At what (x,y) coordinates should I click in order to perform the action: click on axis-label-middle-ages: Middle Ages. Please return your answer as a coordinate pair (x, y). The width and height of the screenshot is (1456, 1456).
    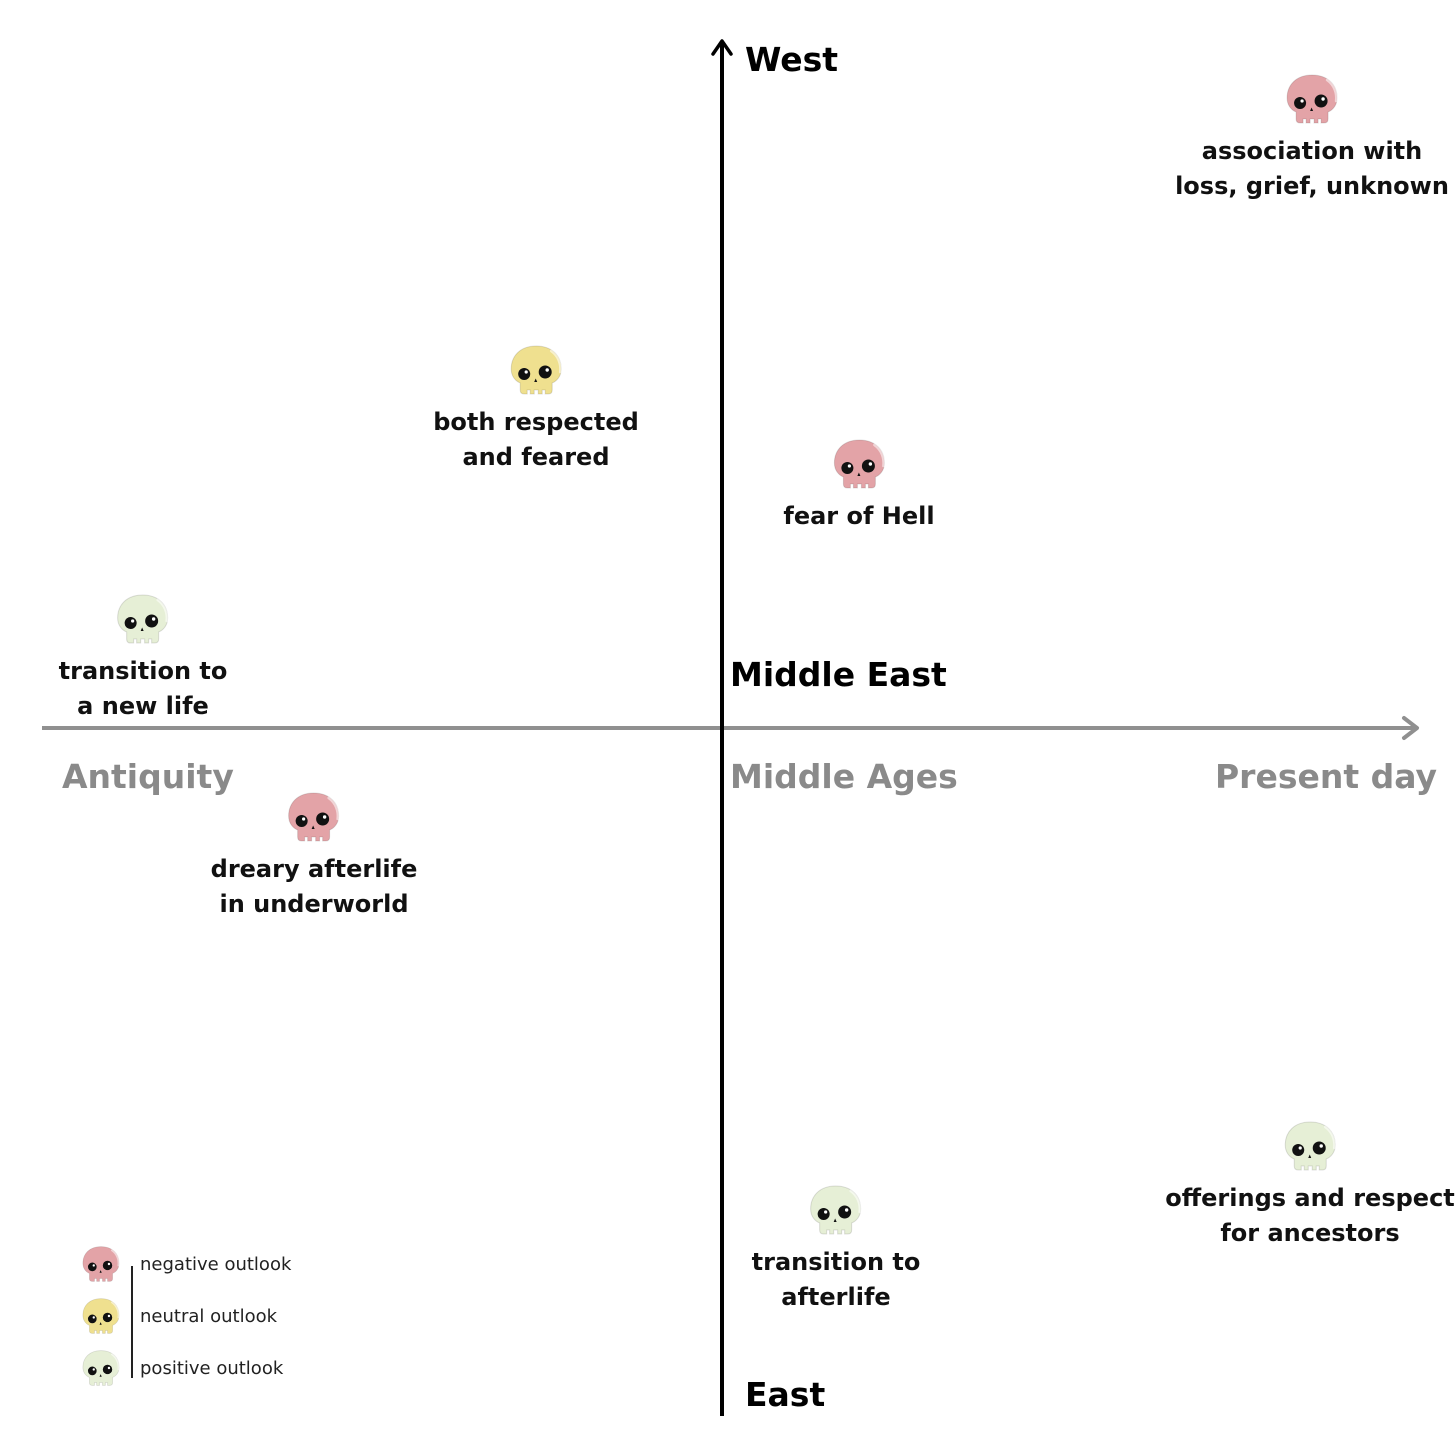
    Looking at the image, I should click on (844, 776).